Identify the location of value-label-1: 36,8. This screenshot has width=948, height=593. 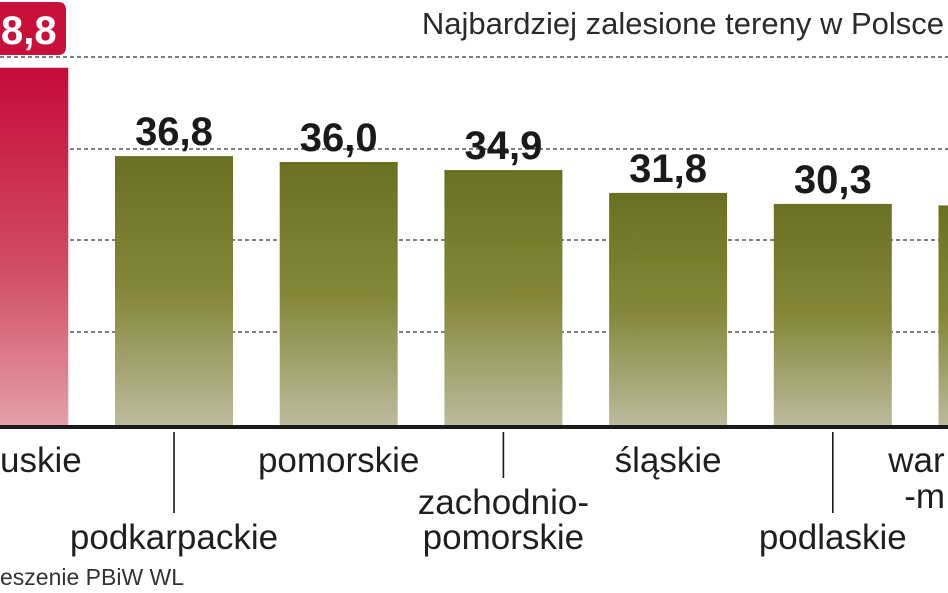
(174, 132).